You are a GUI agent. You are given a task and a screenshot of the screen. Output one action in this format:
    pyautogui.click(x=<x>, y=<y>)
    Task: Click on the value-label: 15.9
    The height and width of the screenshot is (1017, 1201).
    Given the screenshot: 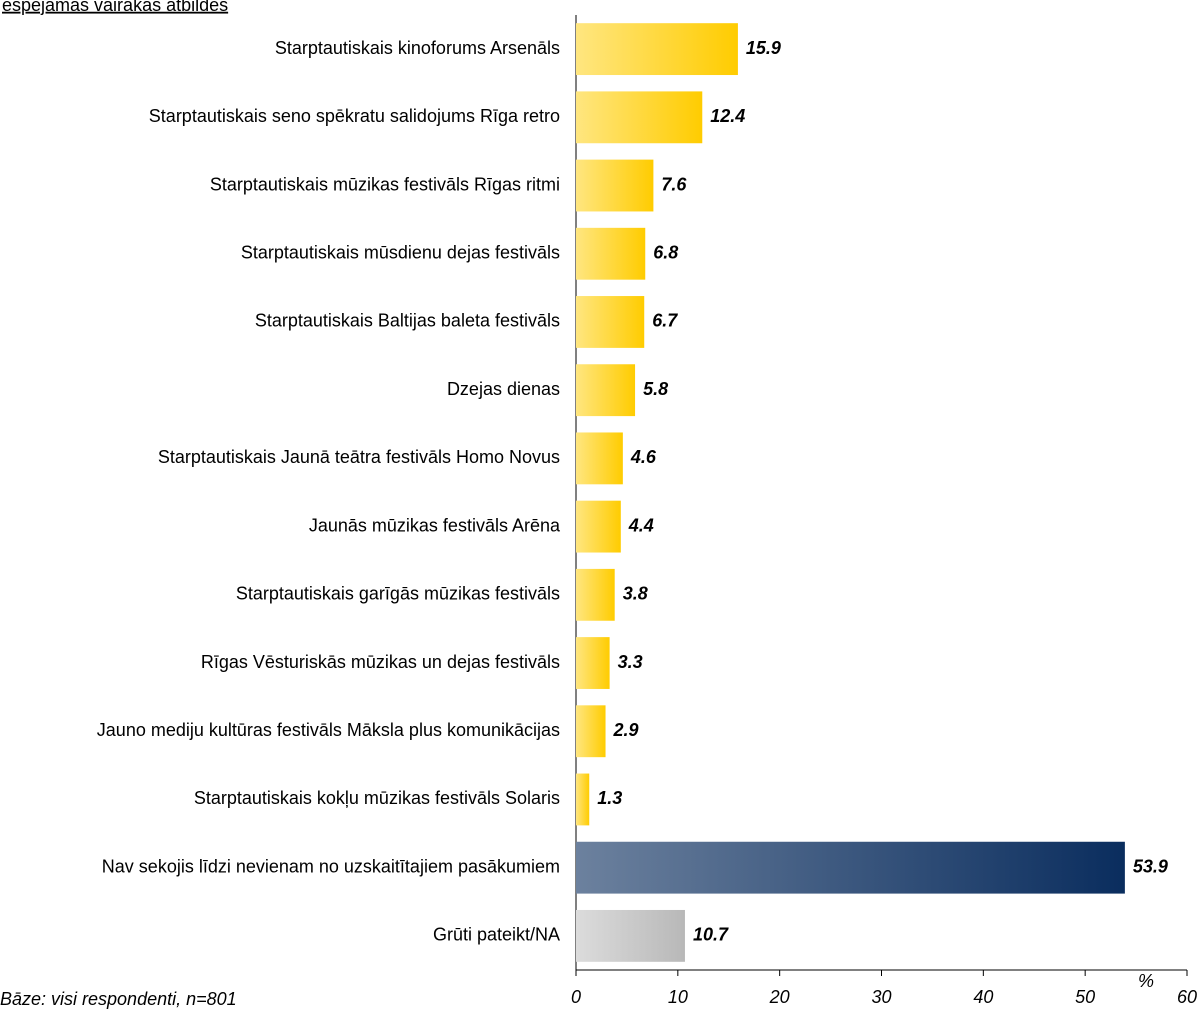 What is the action you would take?
    pyautogui.click(x=763, y=48)
    